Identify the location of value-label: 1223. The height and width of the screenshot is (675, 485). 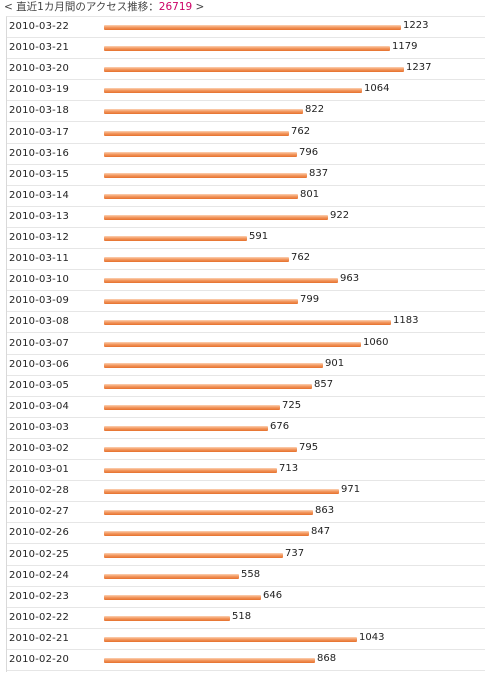
(416, 25).